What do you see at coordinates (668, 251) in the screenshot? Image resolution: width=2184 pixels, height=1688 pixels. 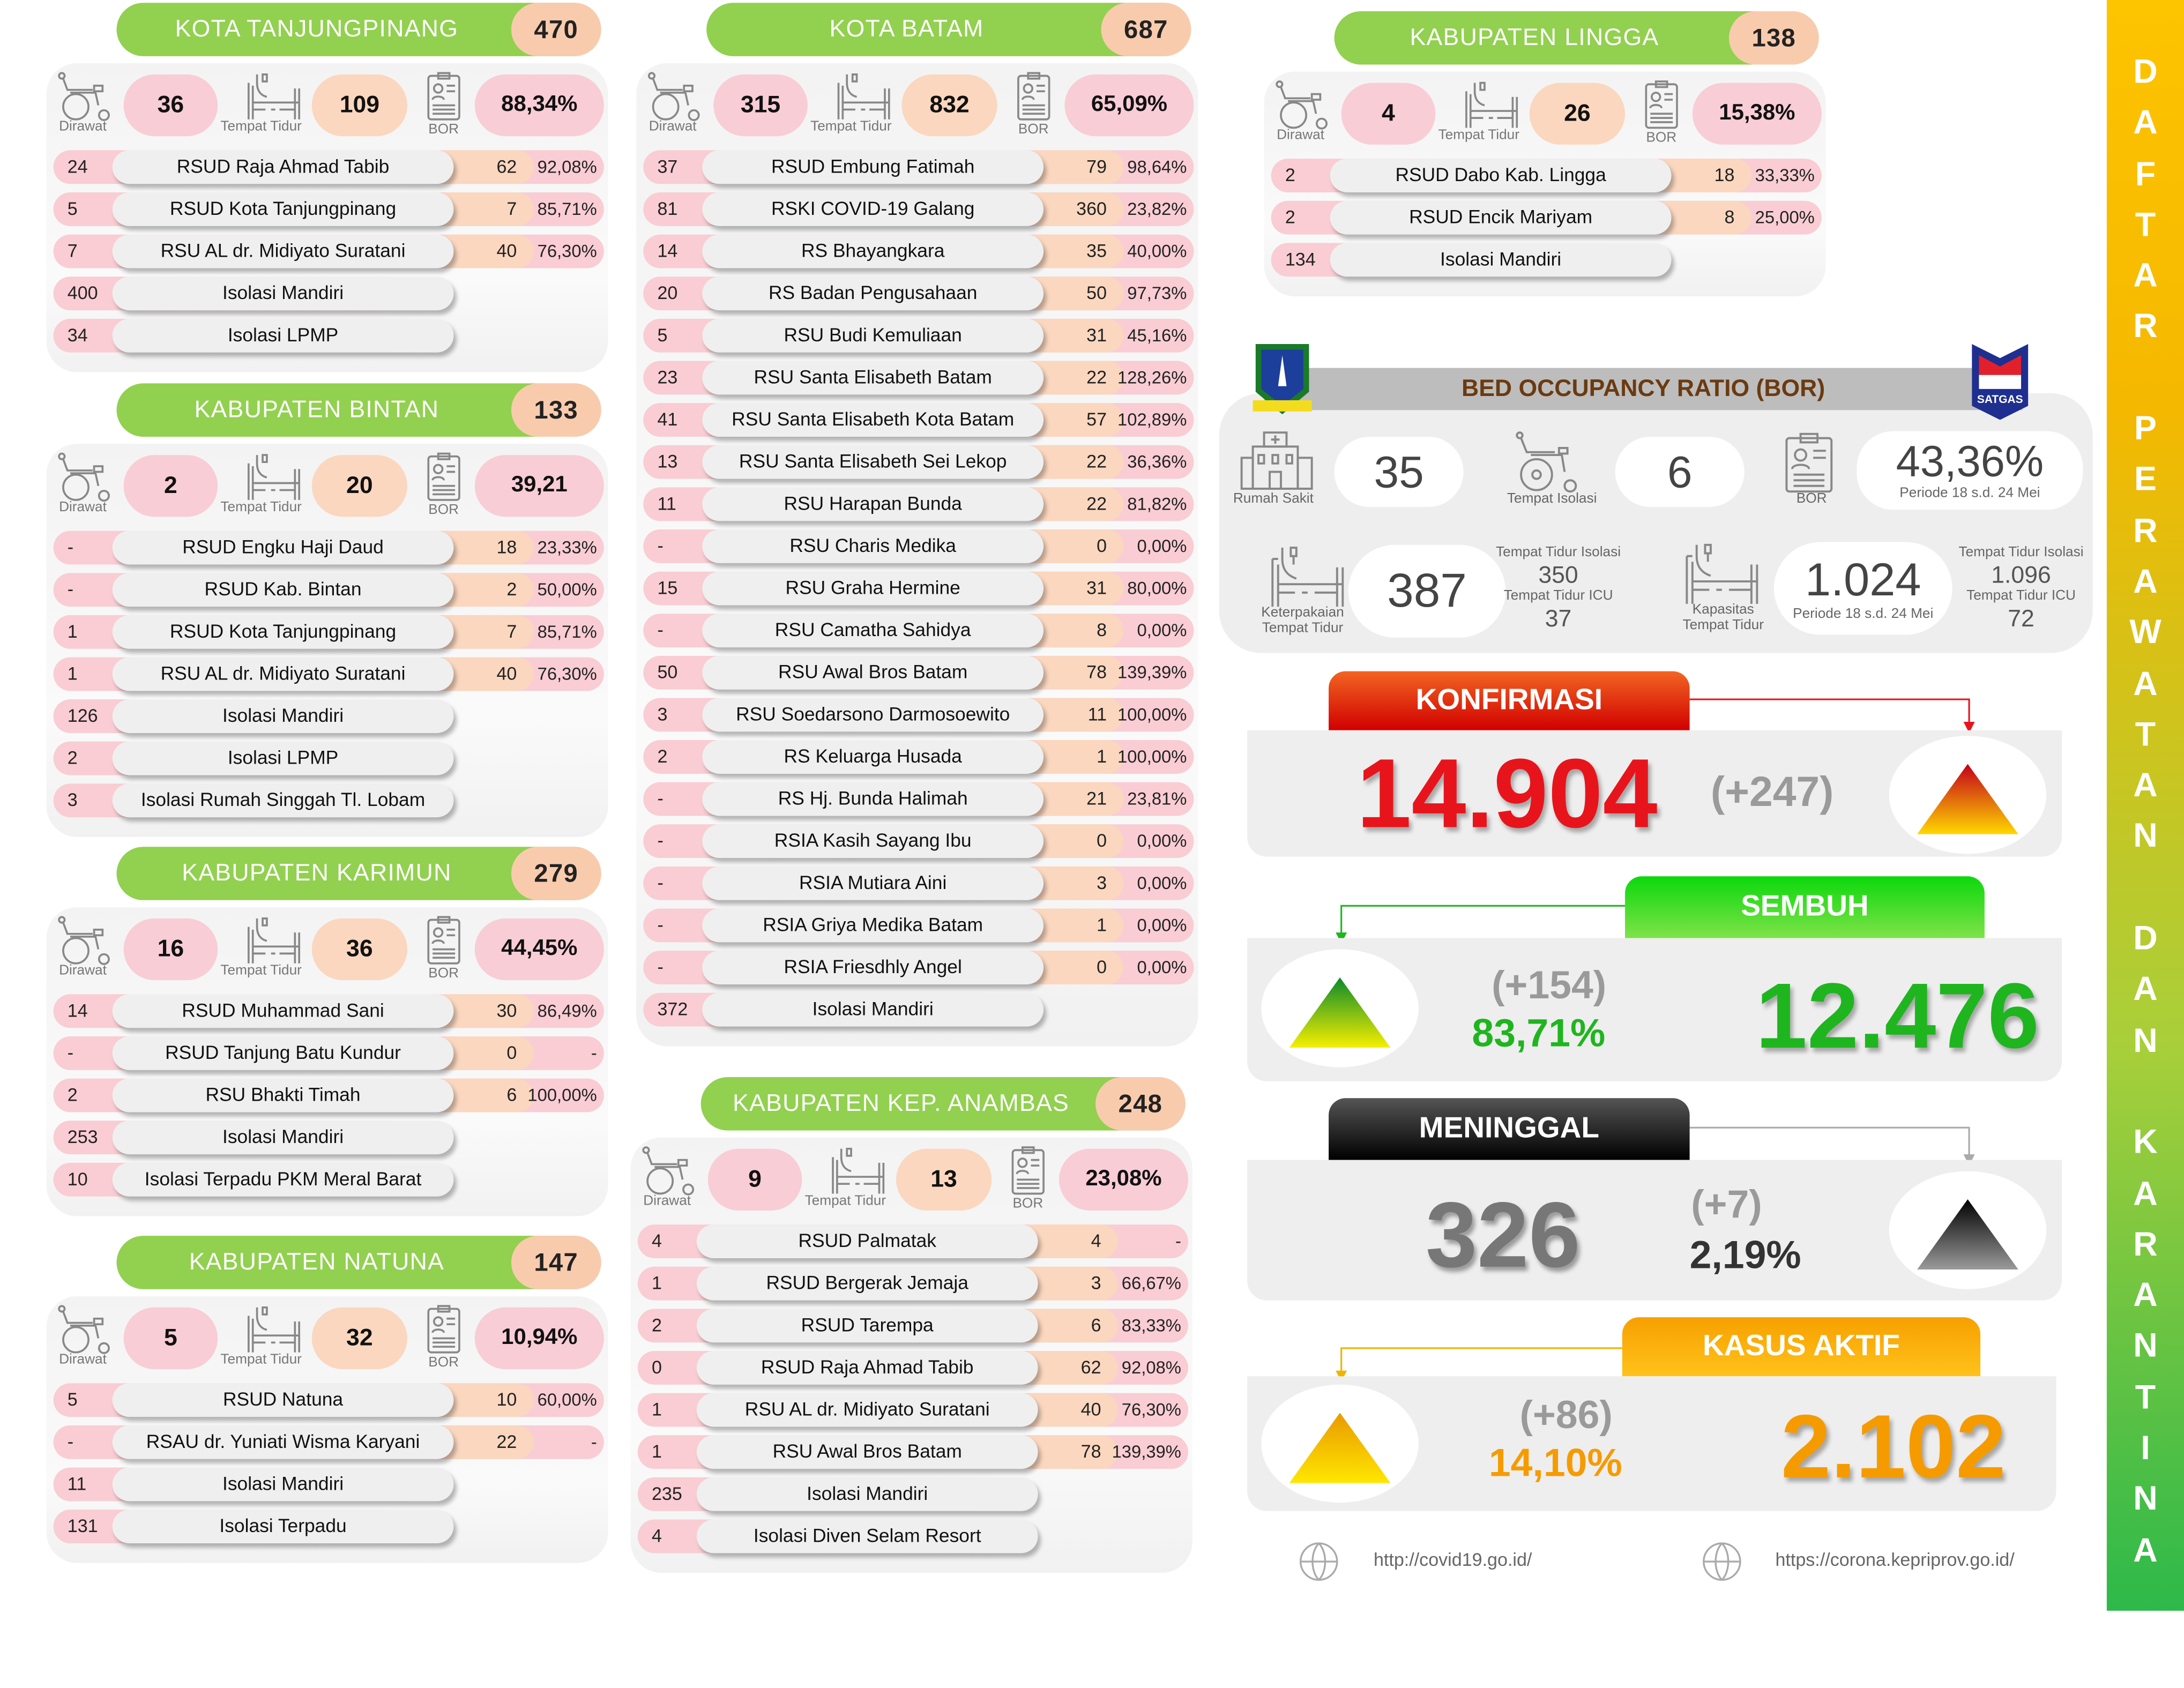 I see `facility-count: 14` at bounding box center [668, 251].